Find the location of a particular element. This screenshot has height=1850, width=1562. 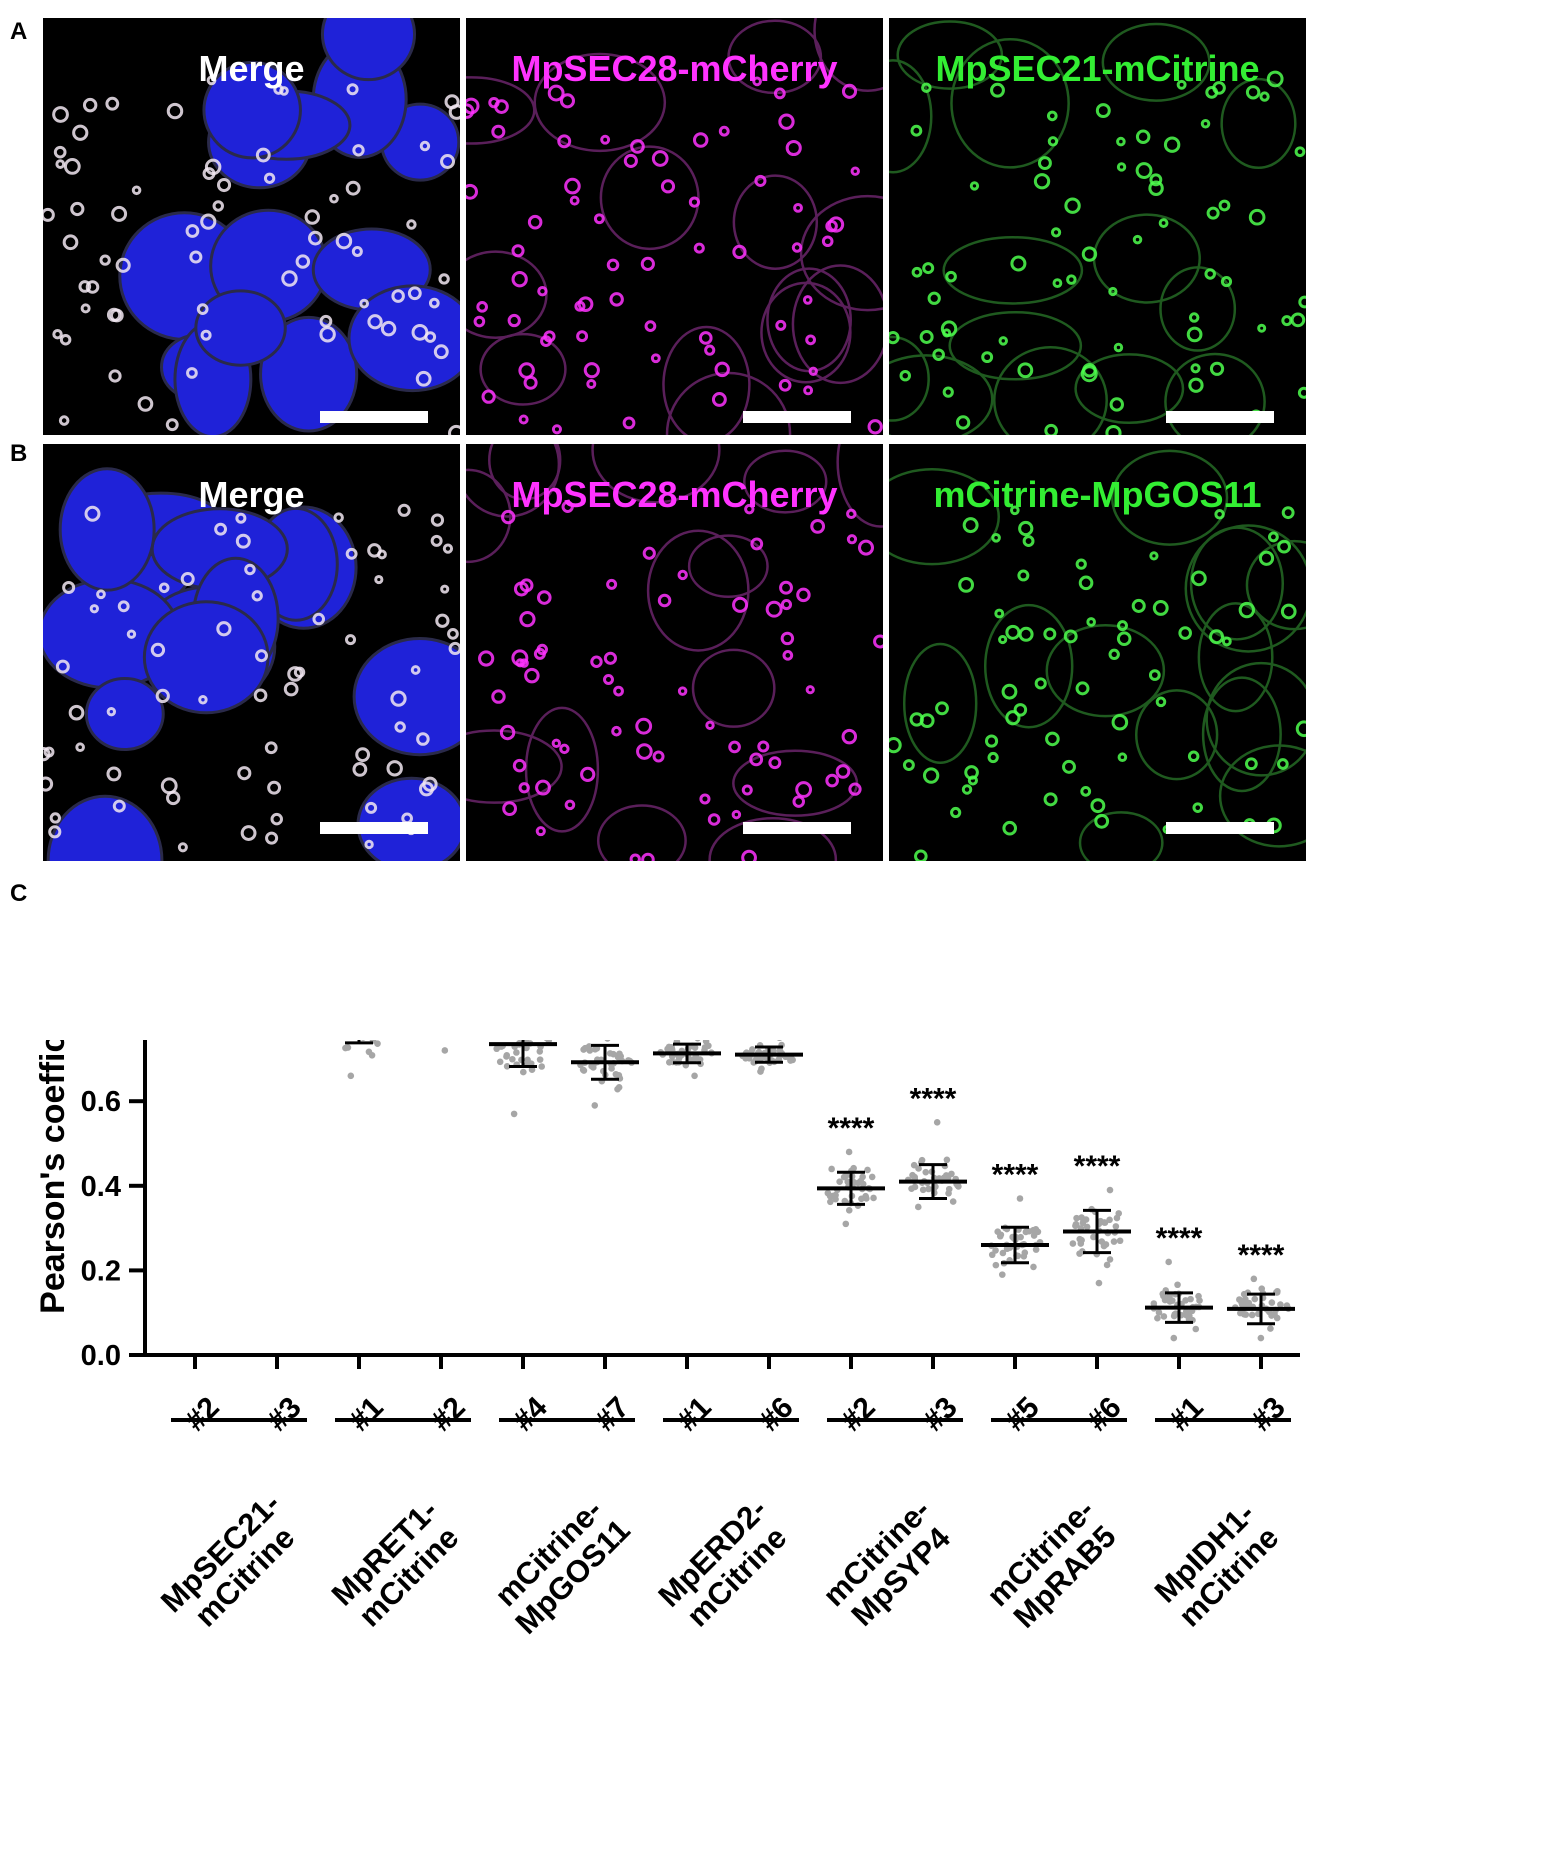

group-label: mCitrine-MpSYP4 is located at coordinates (888, 1564).